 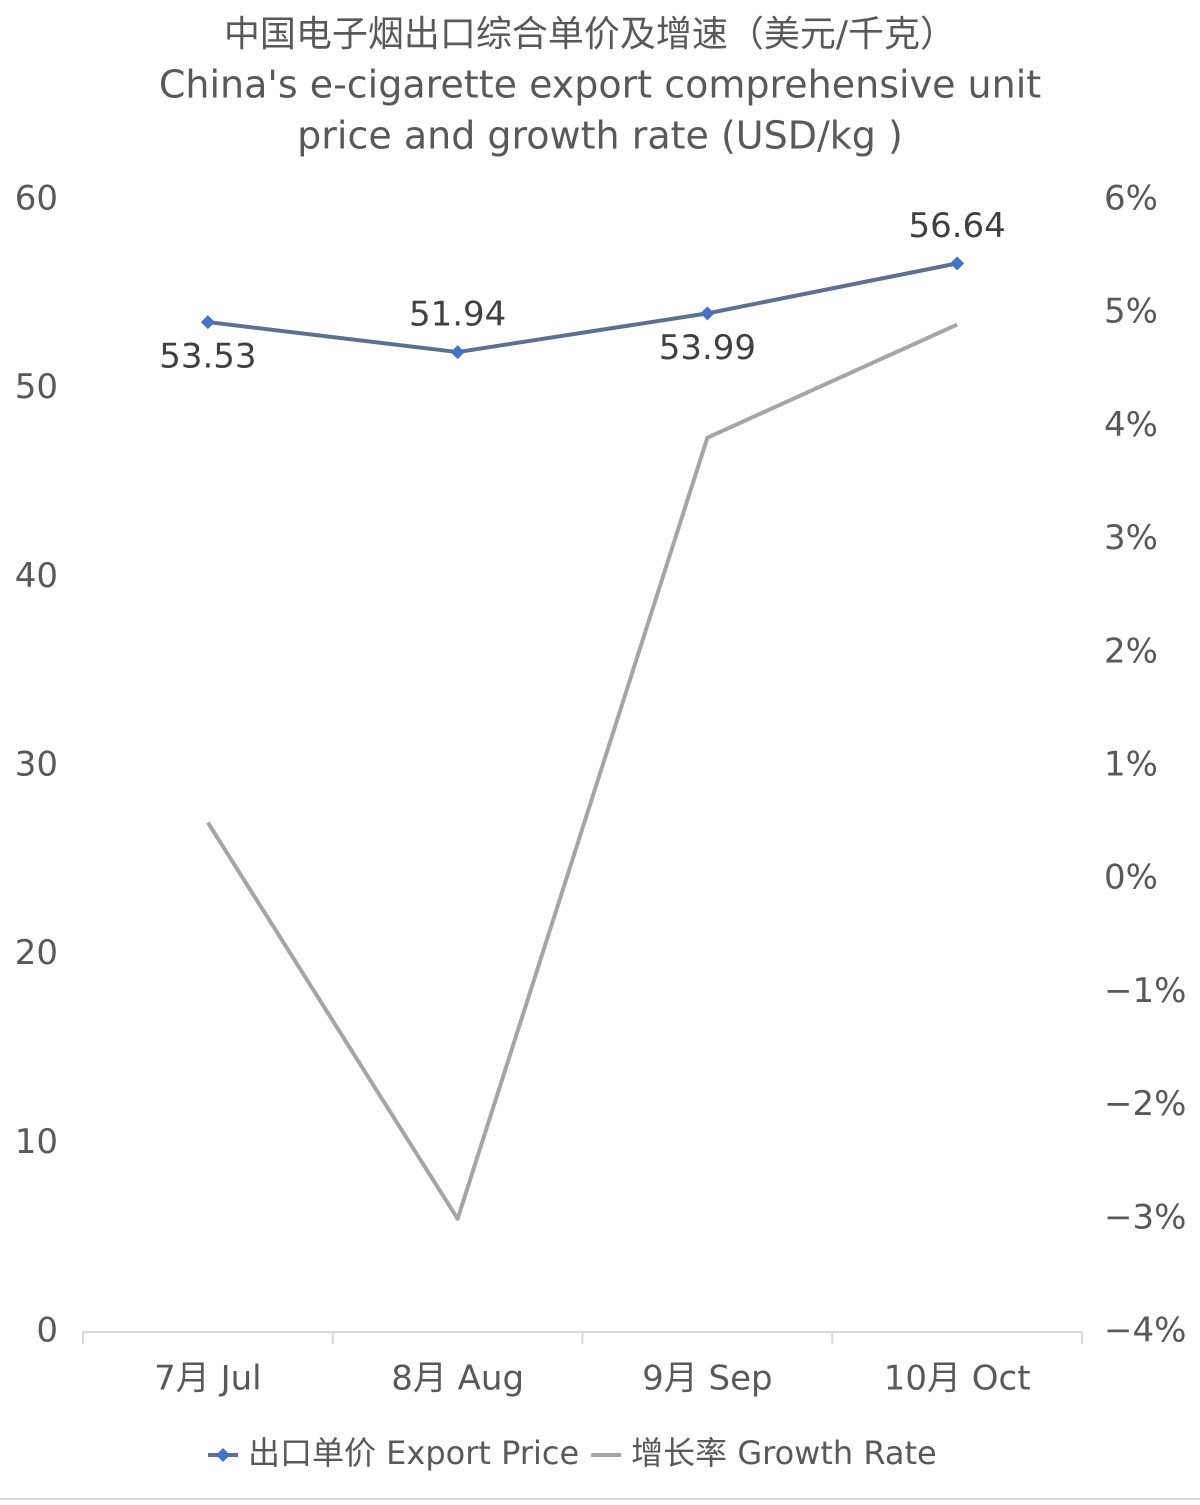 I want to click on data-label: 53.99, so click(x=707, y=348).